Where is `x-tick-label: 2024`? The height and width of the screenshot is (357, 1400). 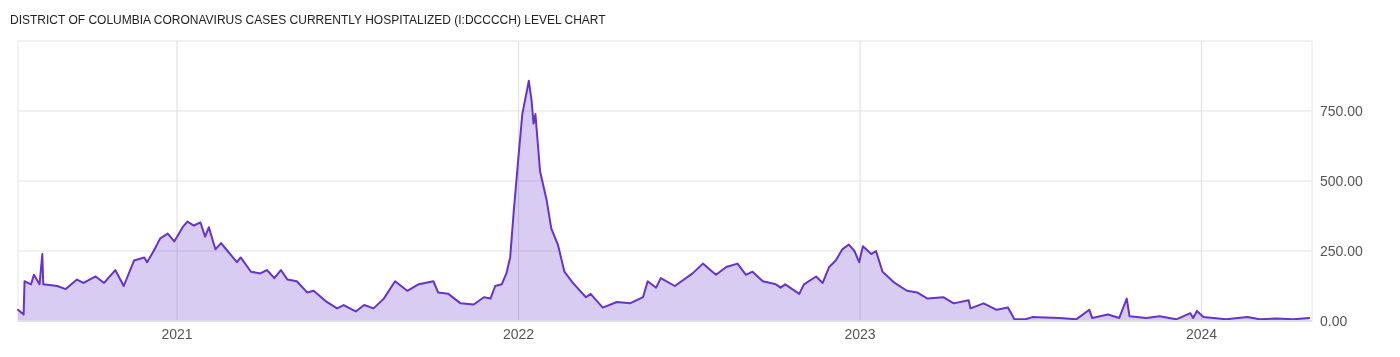 x-tick-label: 2024 is located at coordinates (1202, 334).